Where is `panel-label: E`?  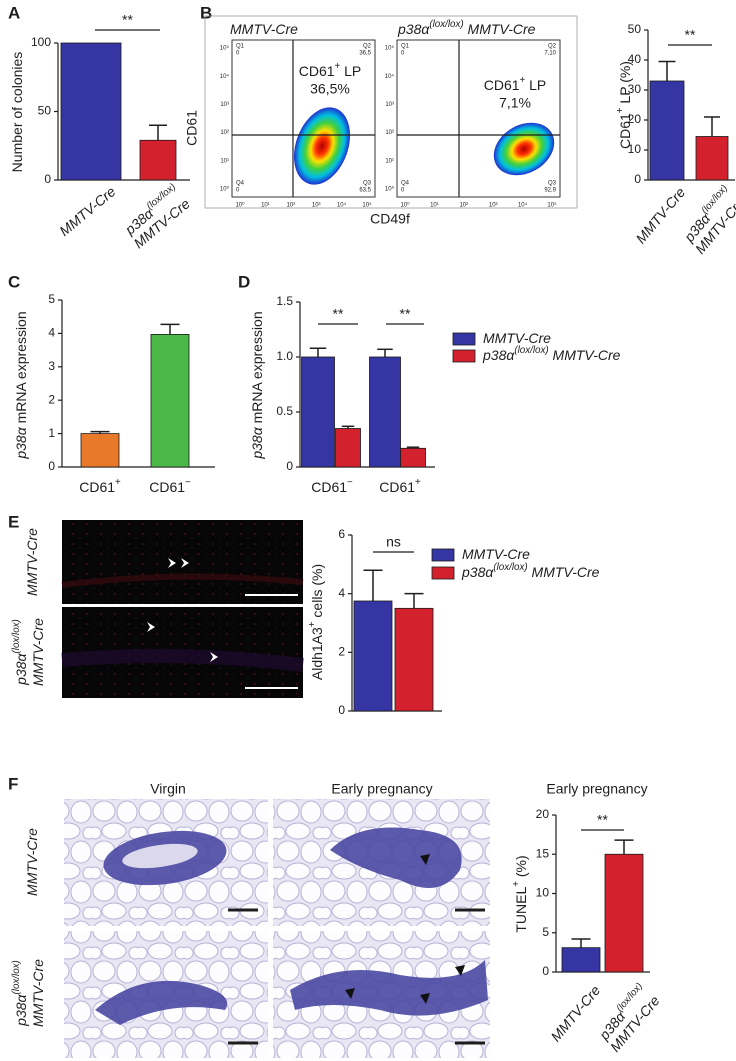
panel-label: E is located at coordinates (13, 521).